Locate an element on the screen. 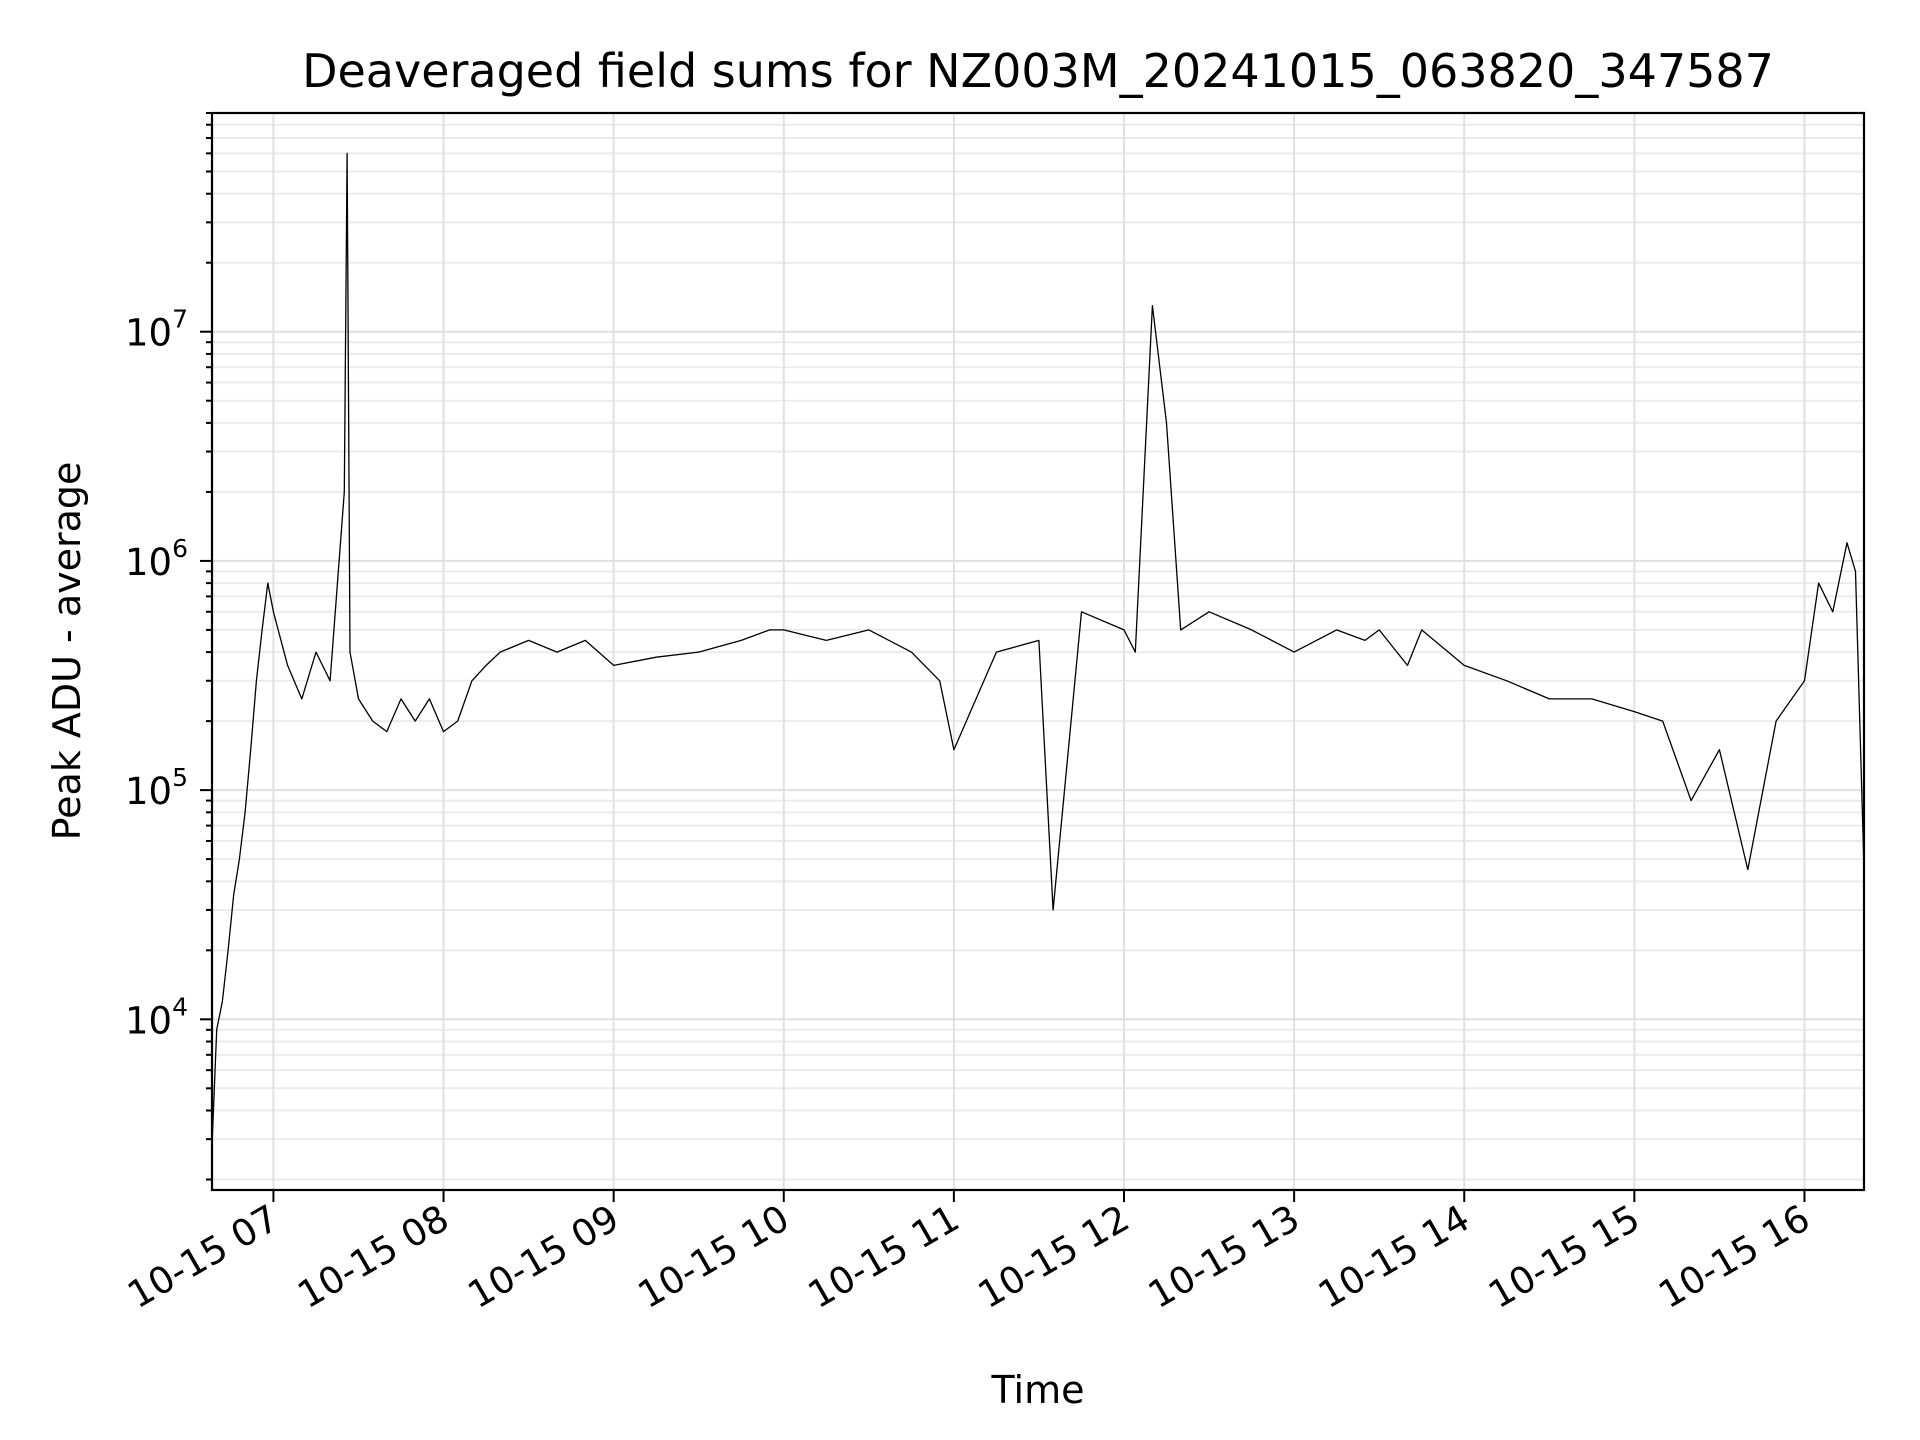 This screenshot has height=1440, width=1920. y-tick-label: 10⁶ is located at coordinates (156, 559).